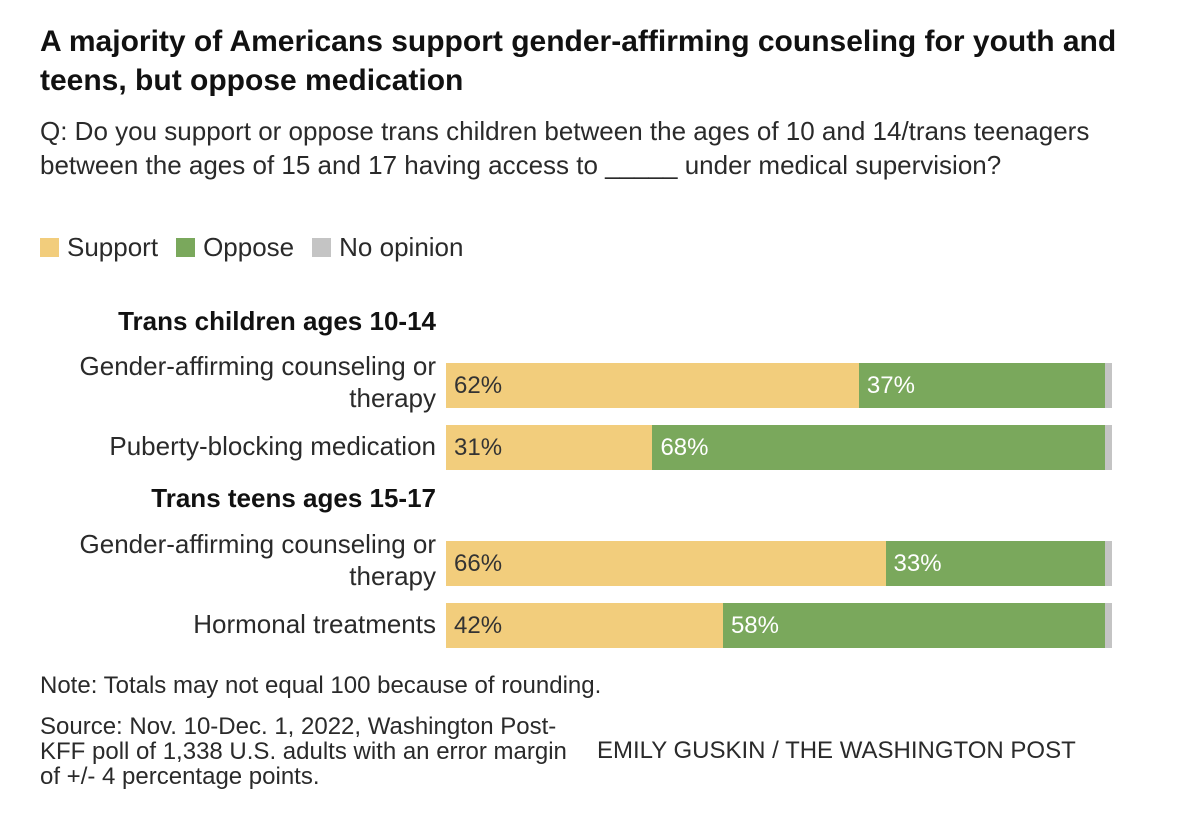 The width and height of the screenshot is (1200, 820). Describe the element at coordinates (684, 447) in the screenshot. I see `data-label-oppose: 68%` at that location.